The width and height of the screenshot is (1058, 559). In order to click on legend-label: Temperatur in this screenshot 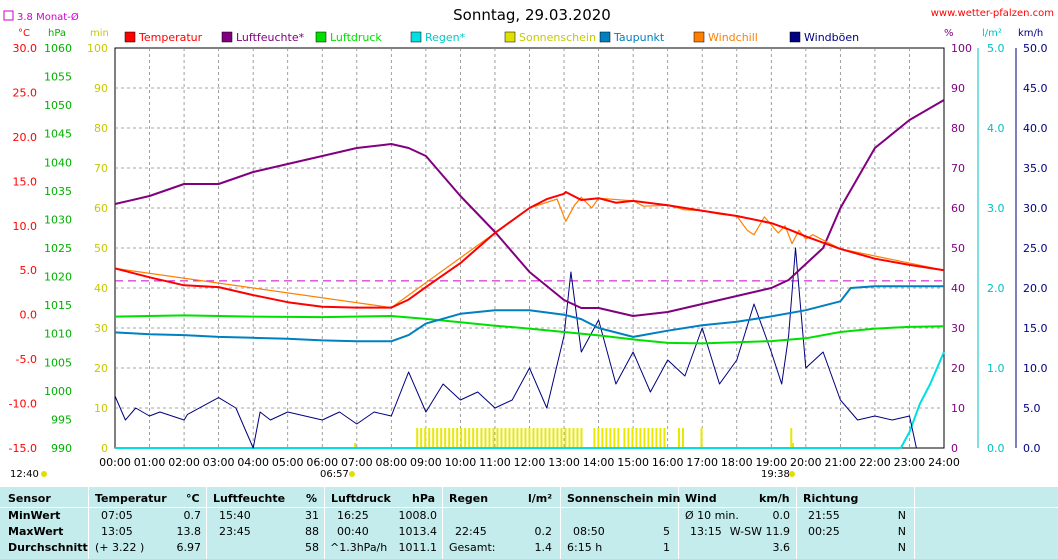, I will do `click(170, 37)`.